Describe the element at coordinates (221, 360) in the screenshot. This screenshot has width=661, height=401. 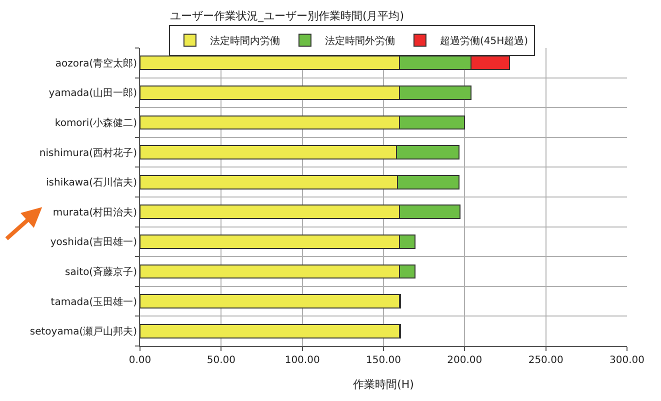
I see `x-tick-label: 50.00` at that location.